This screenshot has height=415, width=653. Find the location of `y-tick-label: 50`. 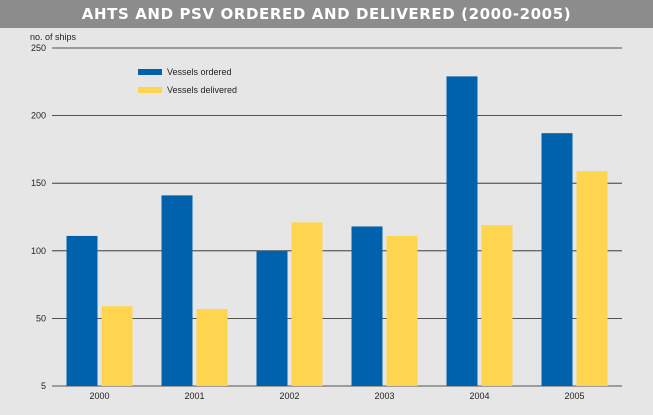

y-tick-label: 50 is located at coordinates (41, 318).